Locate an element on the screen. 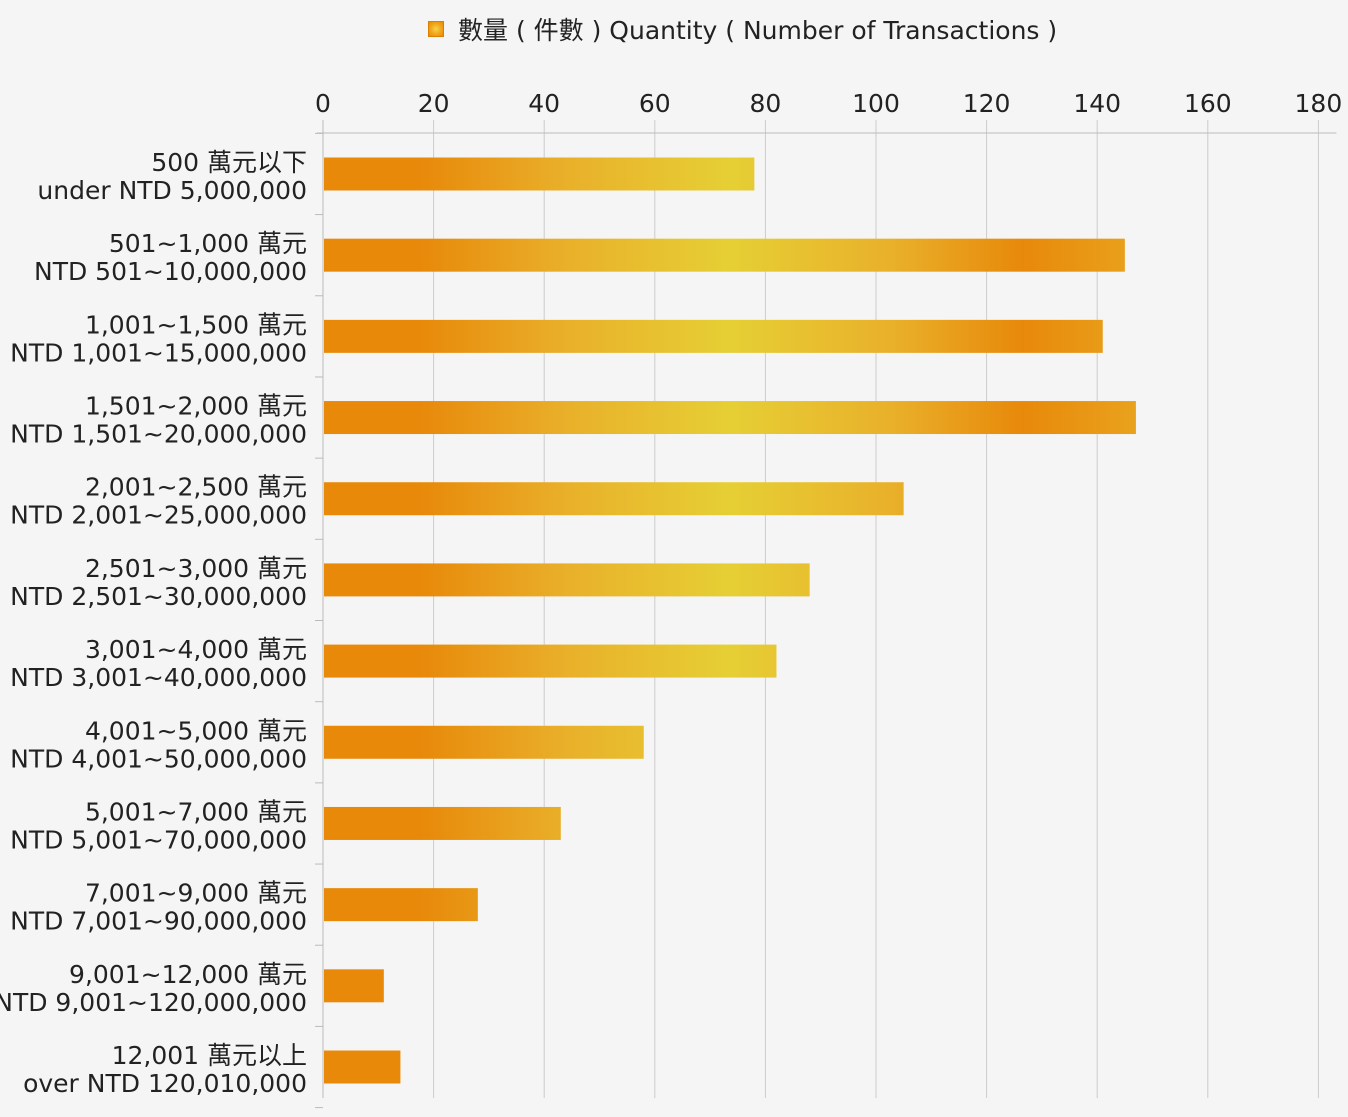 The height and width of the screenshot is (1117, 1348). y-tick-label-zh: 4,001~5,000 萬元 is located at coordinates (196, 730).